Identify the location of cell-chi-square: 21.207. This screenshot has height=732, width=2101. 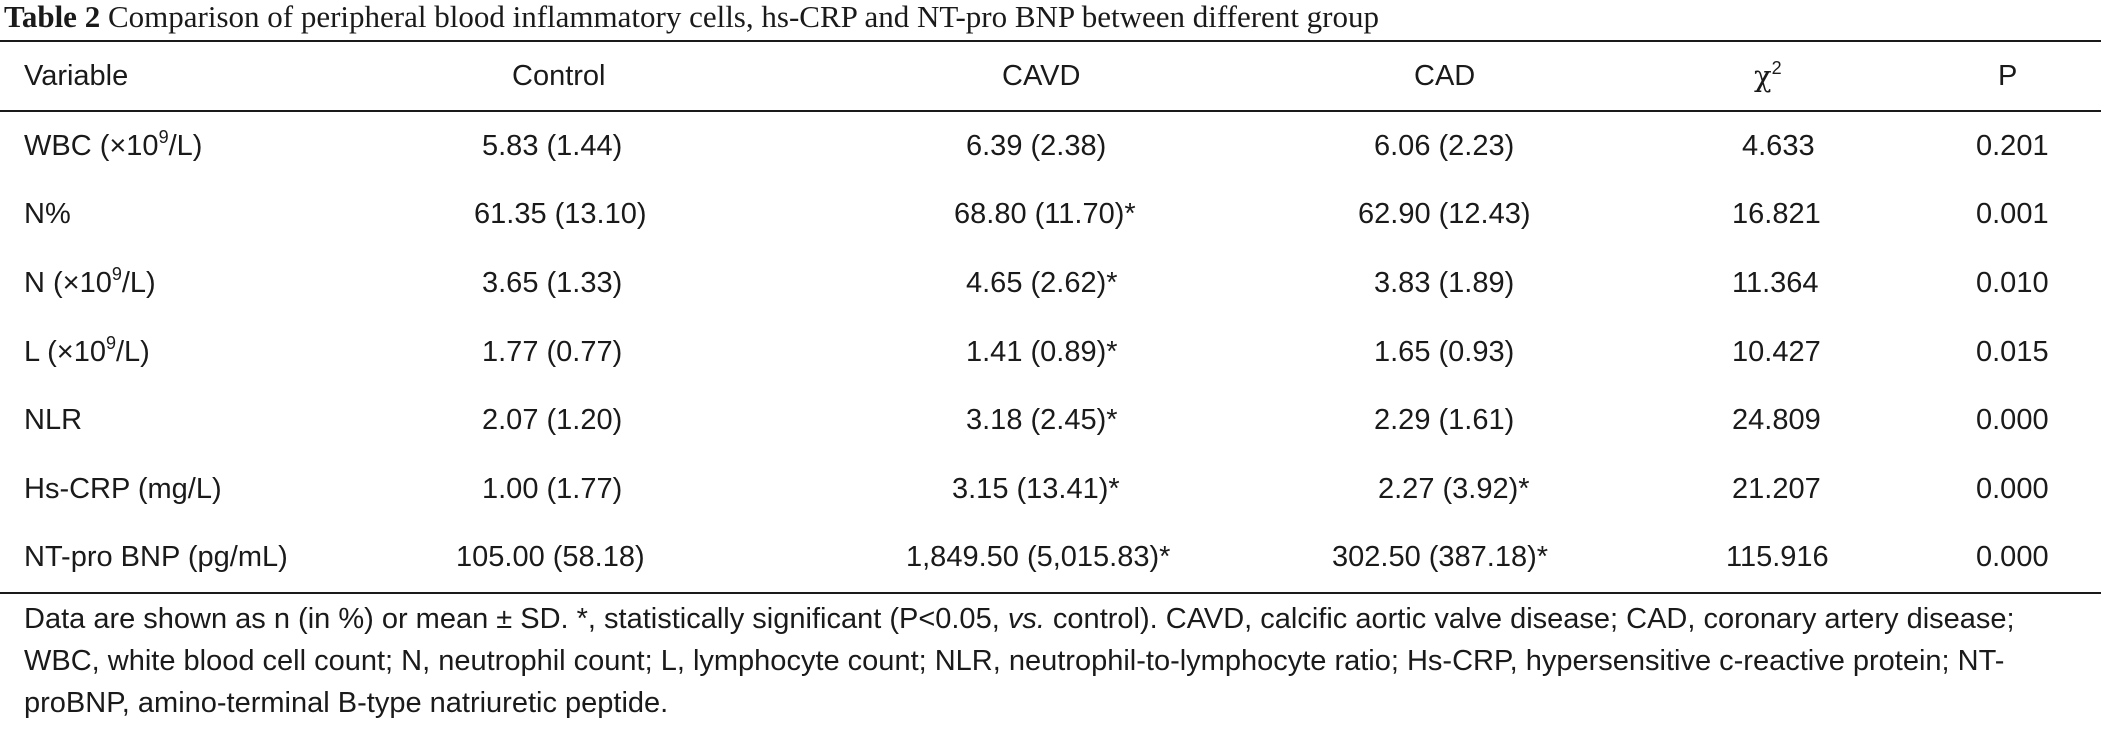
(1776, 488).